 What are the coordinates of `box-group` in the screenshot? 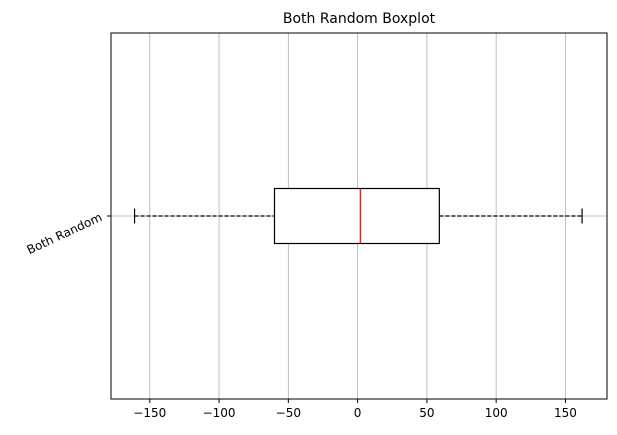 It's located at (358, 216).